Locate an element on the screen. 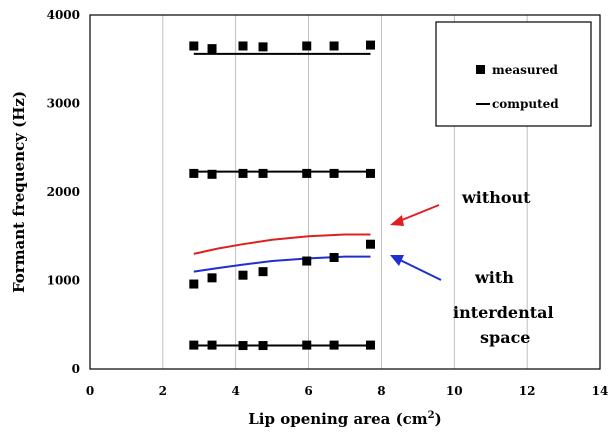 Image resolution: width=612 pixels, height=434 pixels. y-tick-labels: 0 1000 2000 3000 4000 is located at coordinates (63, 192).